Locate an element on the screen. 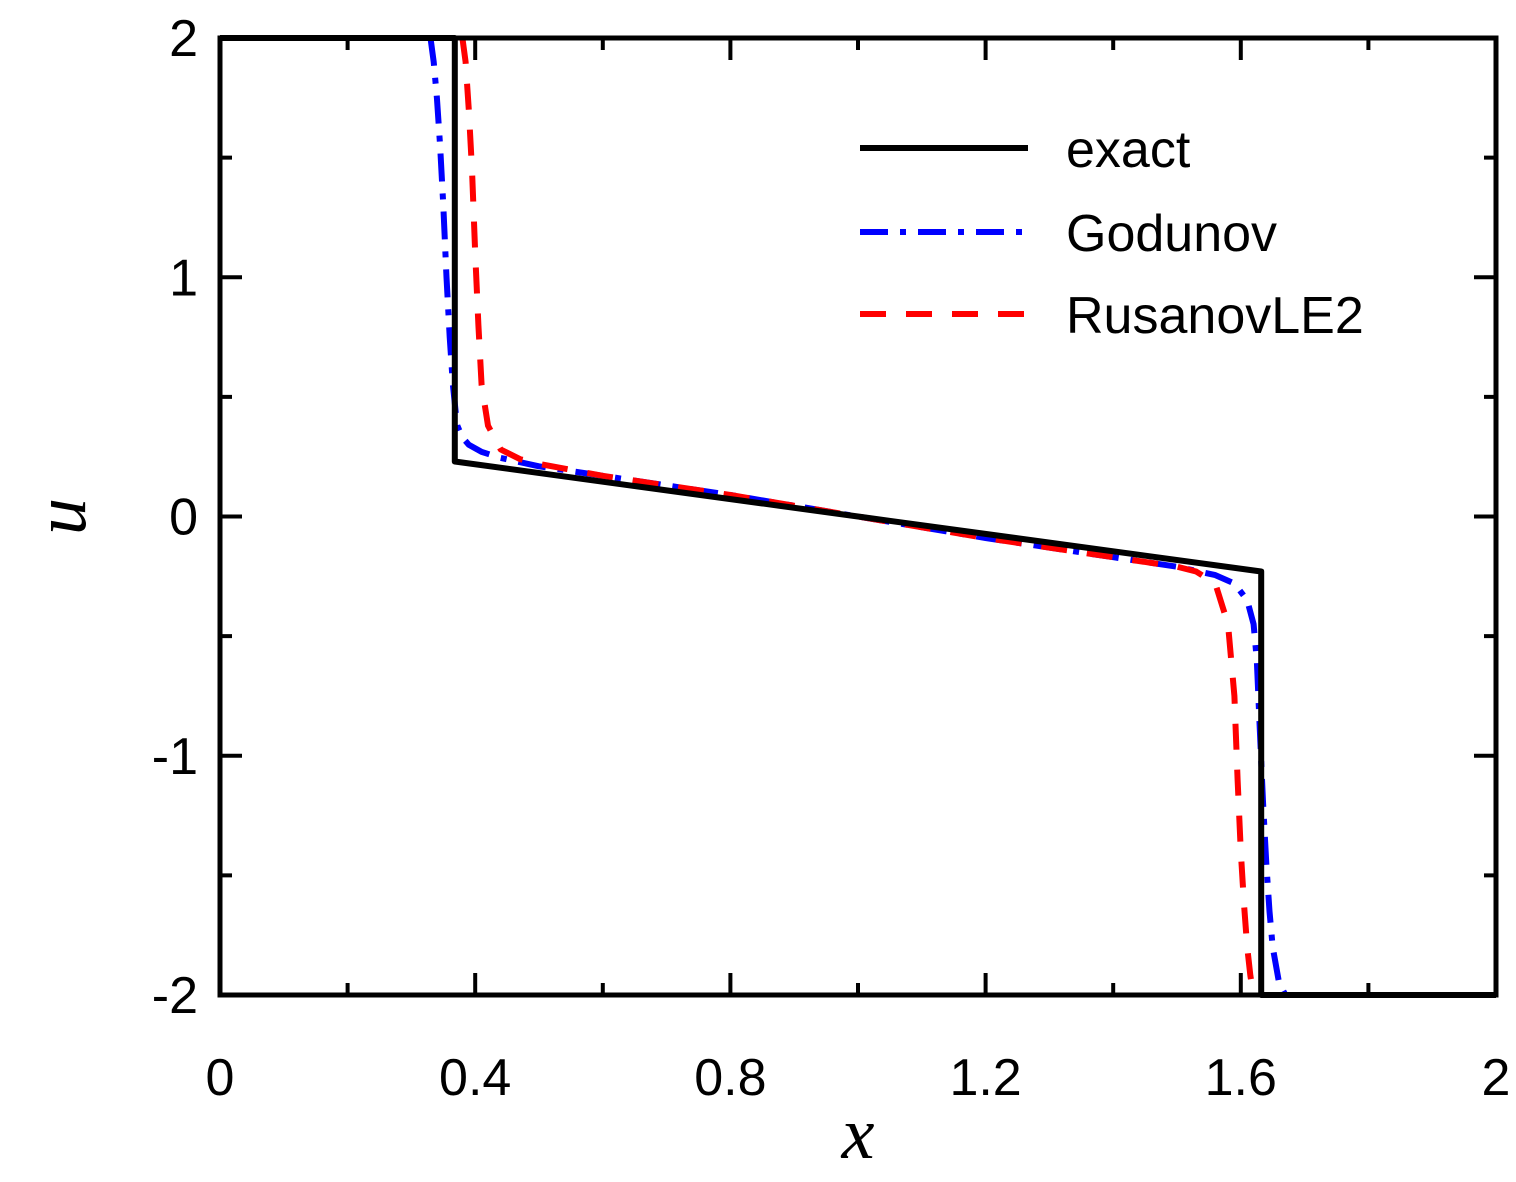 This screenshot has width=1516, height=1182. y-axis-title: u is located at coordinates (61, 516).